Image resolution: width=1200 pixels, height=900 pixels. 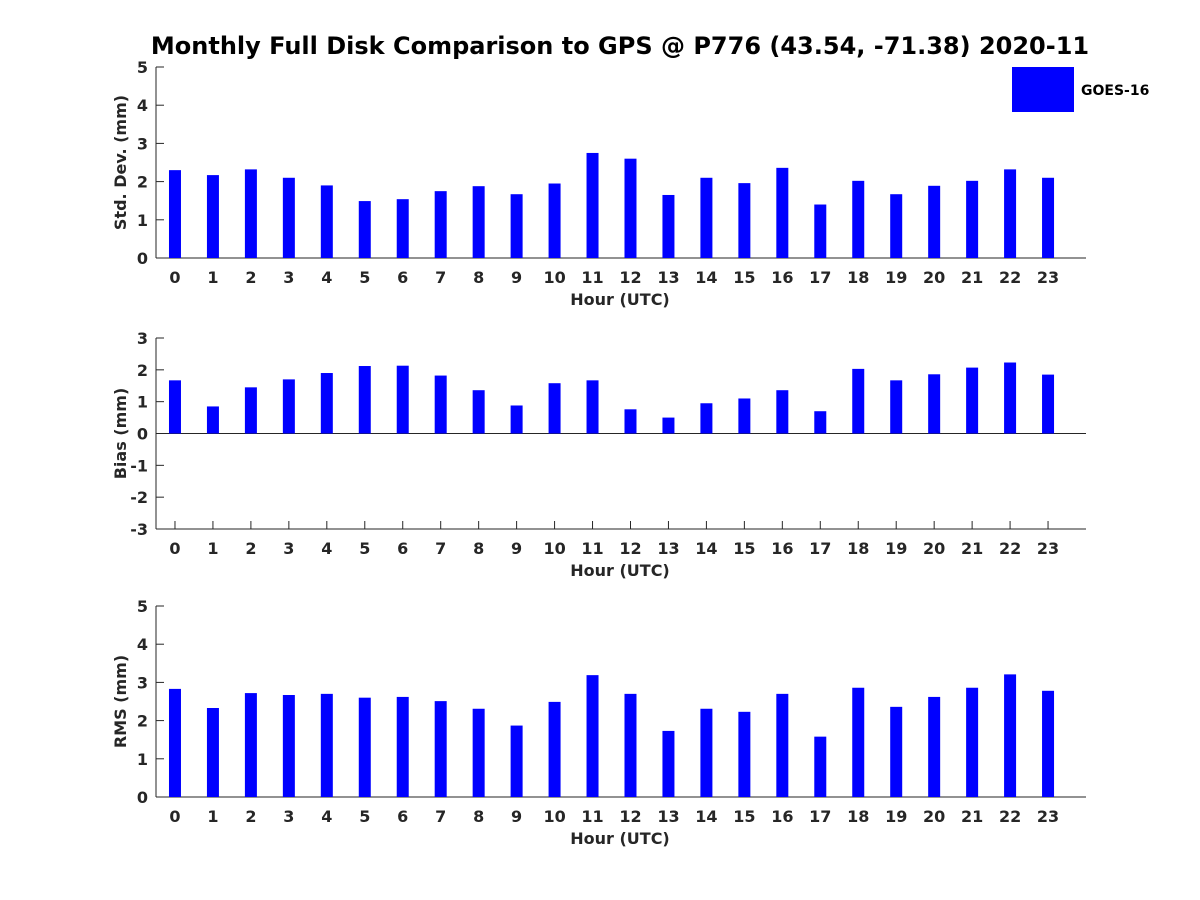 I want to click on rms-x-tick-label: 14, so click(x=706, y=816).